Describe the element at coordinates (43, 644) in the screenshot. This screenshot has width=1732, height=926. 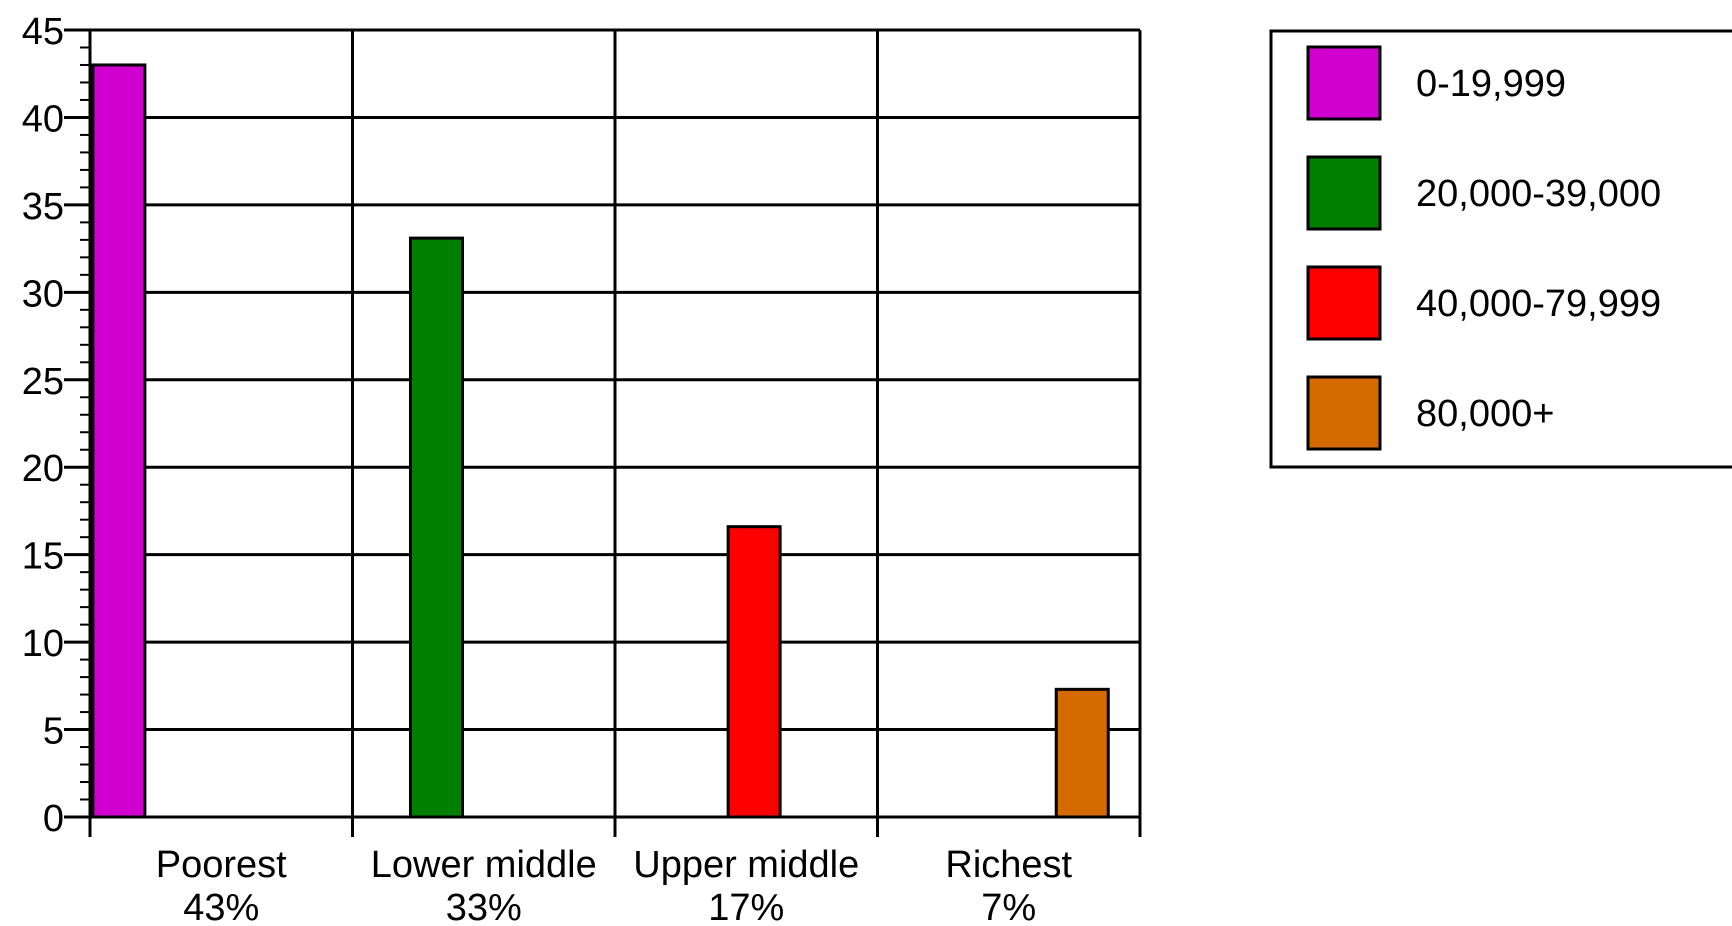
I see `y-tick-label: 10` at that location.